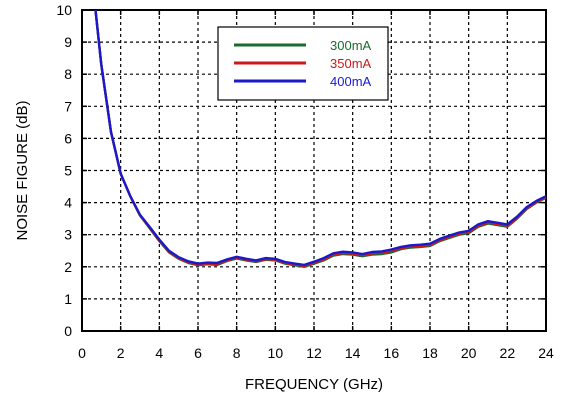 The height and width of the screenshot is (402, 562). Describe the element at coordinates (121, 353) in the screenshot. I see `x-tick-label: 2` at that location.